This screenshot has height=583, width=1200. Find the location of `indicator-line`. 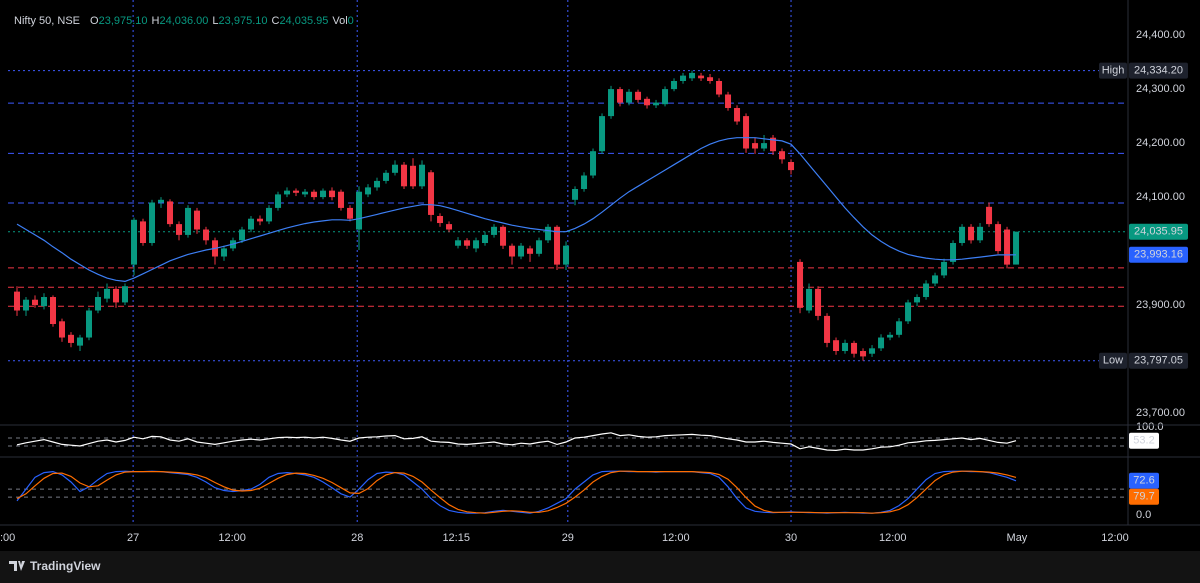

indicator-line is located at coordinates (516, 442).